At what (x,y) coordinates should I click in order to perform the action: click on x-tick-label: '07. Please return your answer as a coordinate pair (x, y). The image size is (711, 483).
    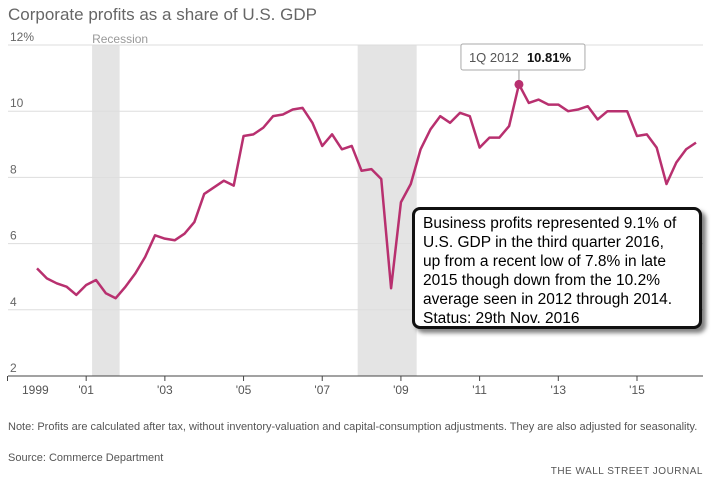
    Looking at the image, I should click on (322, 390).